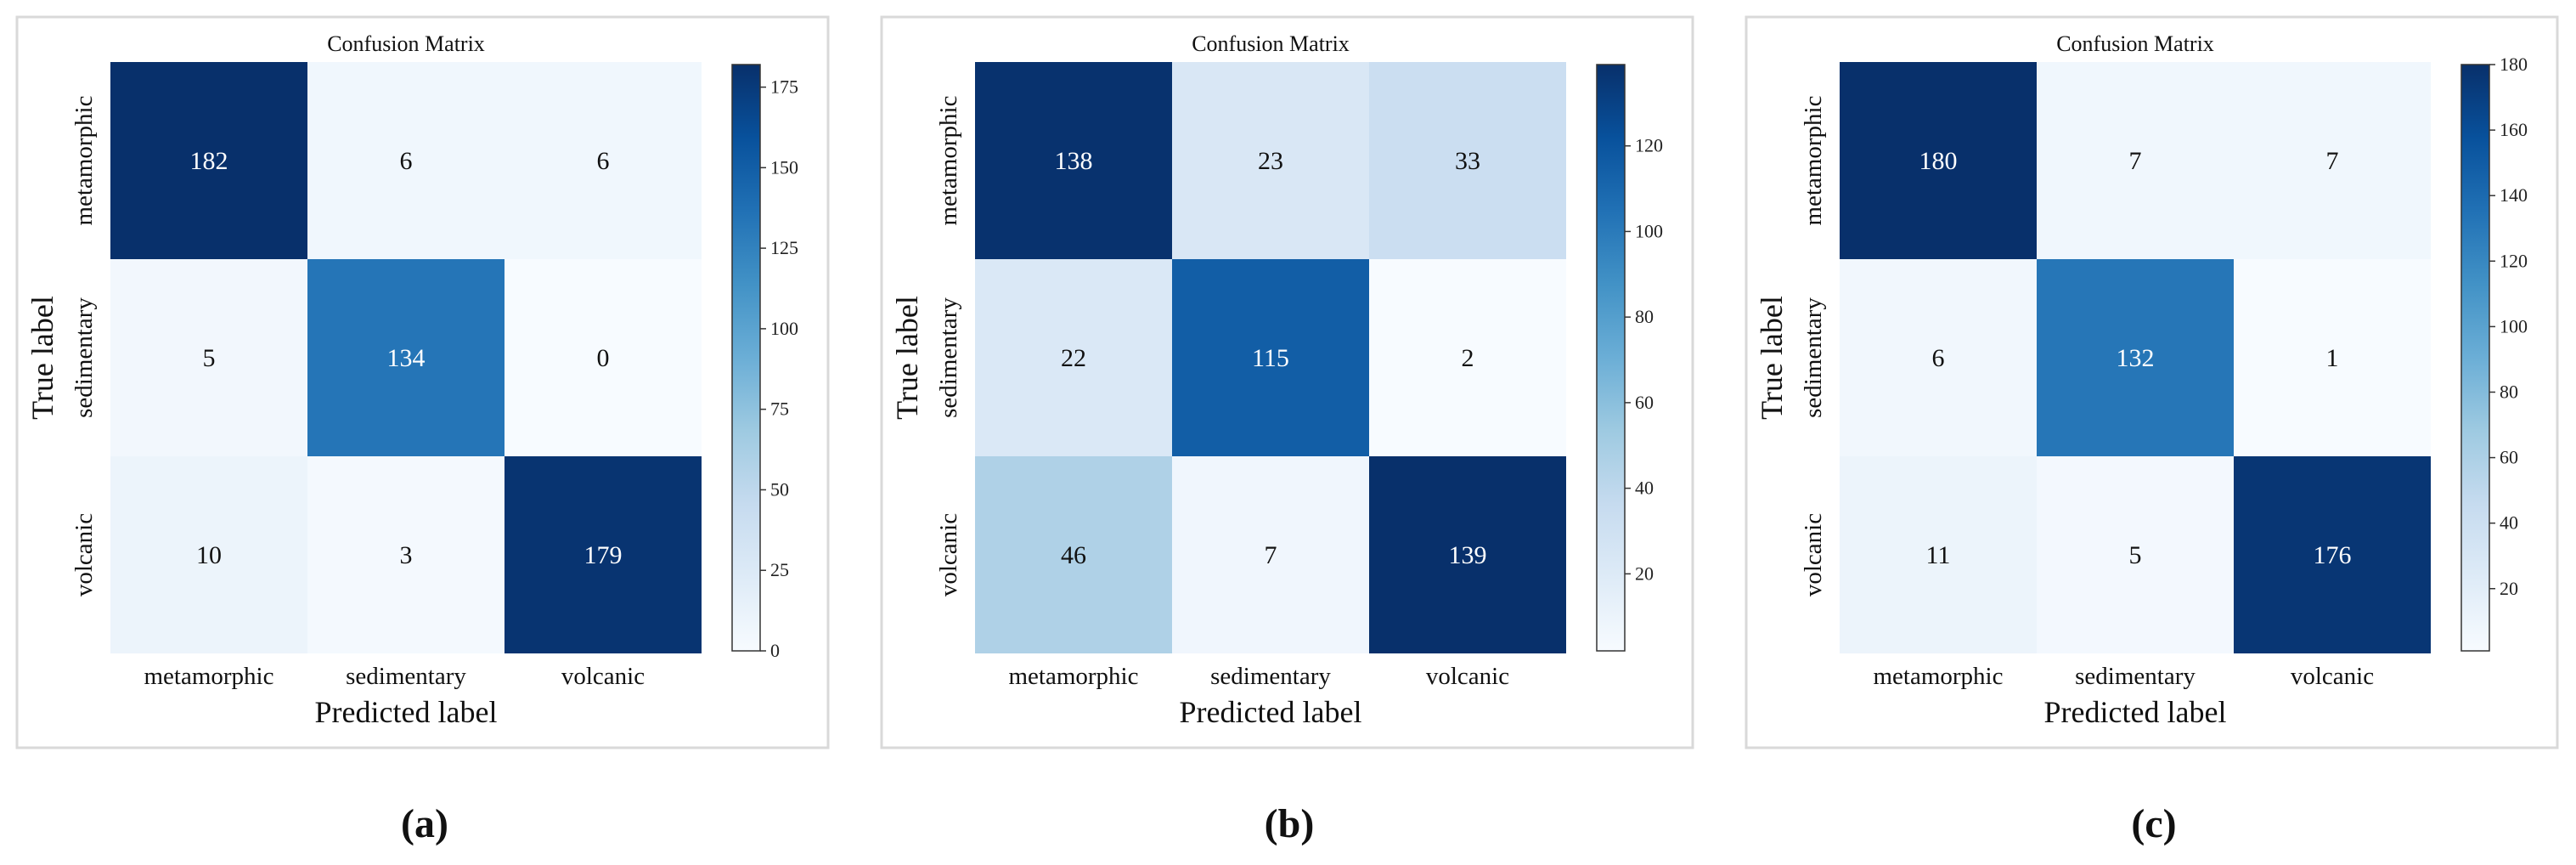  What do you see at coordinates (2514, 129) in the screenshot?
I see `colorbar-tick-label: 160` at bounding box center [2514, 129].